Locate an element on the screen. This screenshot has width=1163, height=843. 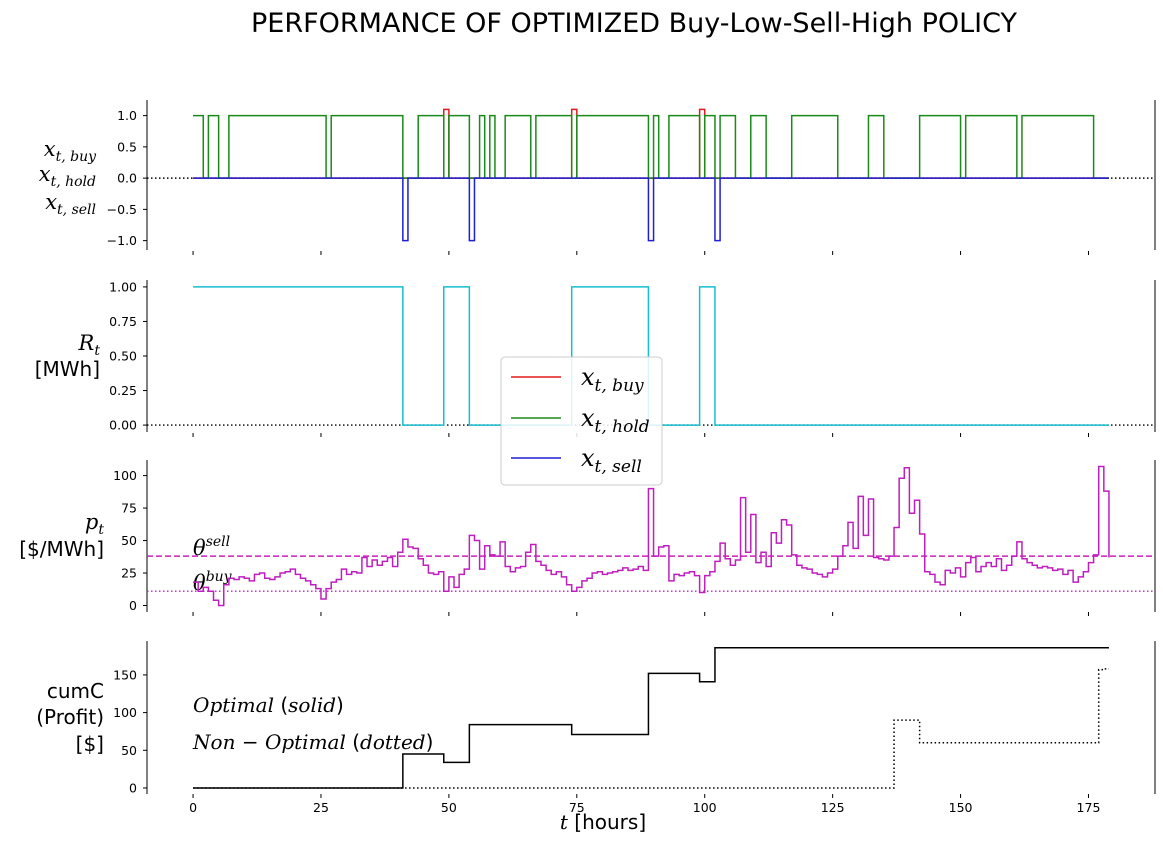
legend-frame is located at coordinates (581, 421).